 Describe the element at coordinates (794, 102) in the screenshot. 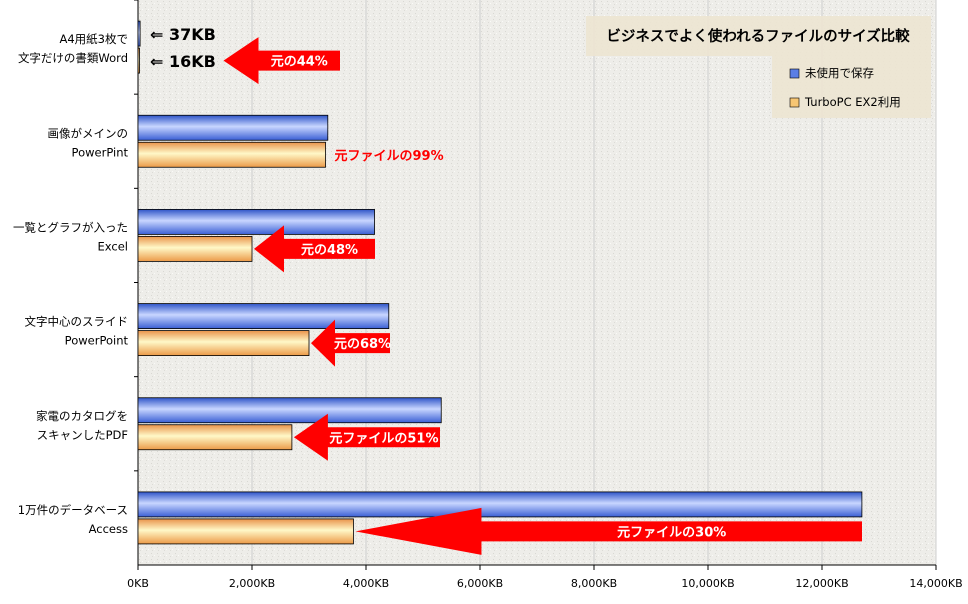

I see `legend-swatch-series2` at that location.